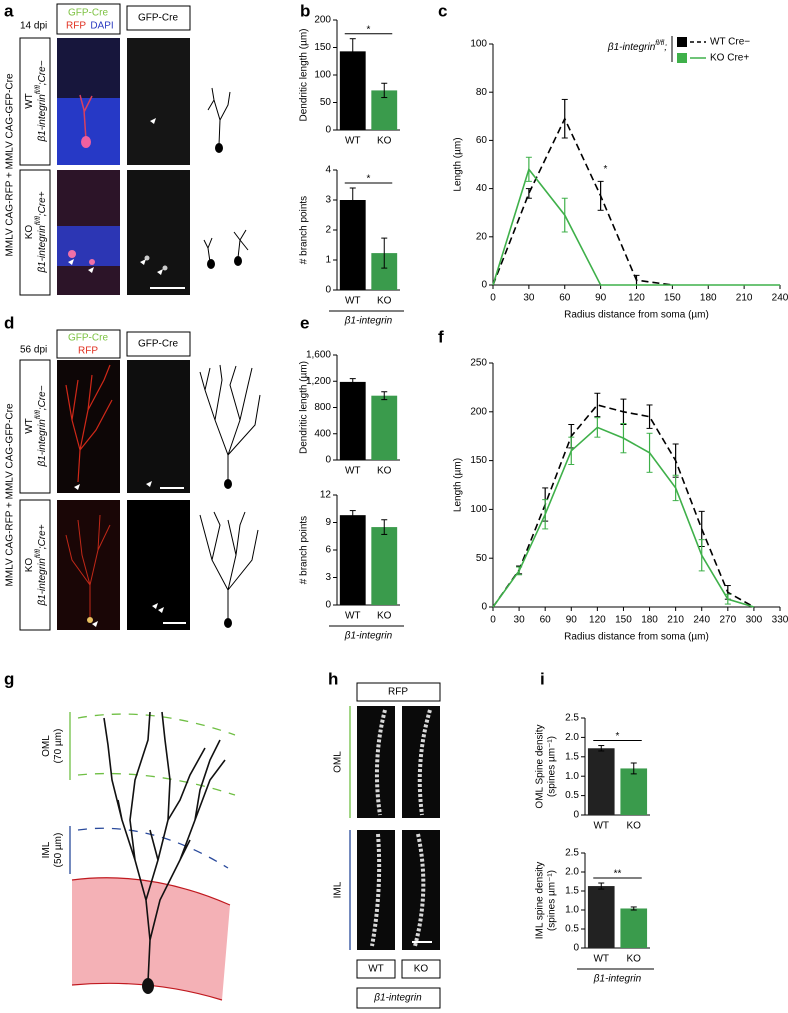 This screenshot has height=1013, width=788. Describe the element at coordinates (730, 42) in the screenshot. I see `legend-label: WT Cre−` at that location.